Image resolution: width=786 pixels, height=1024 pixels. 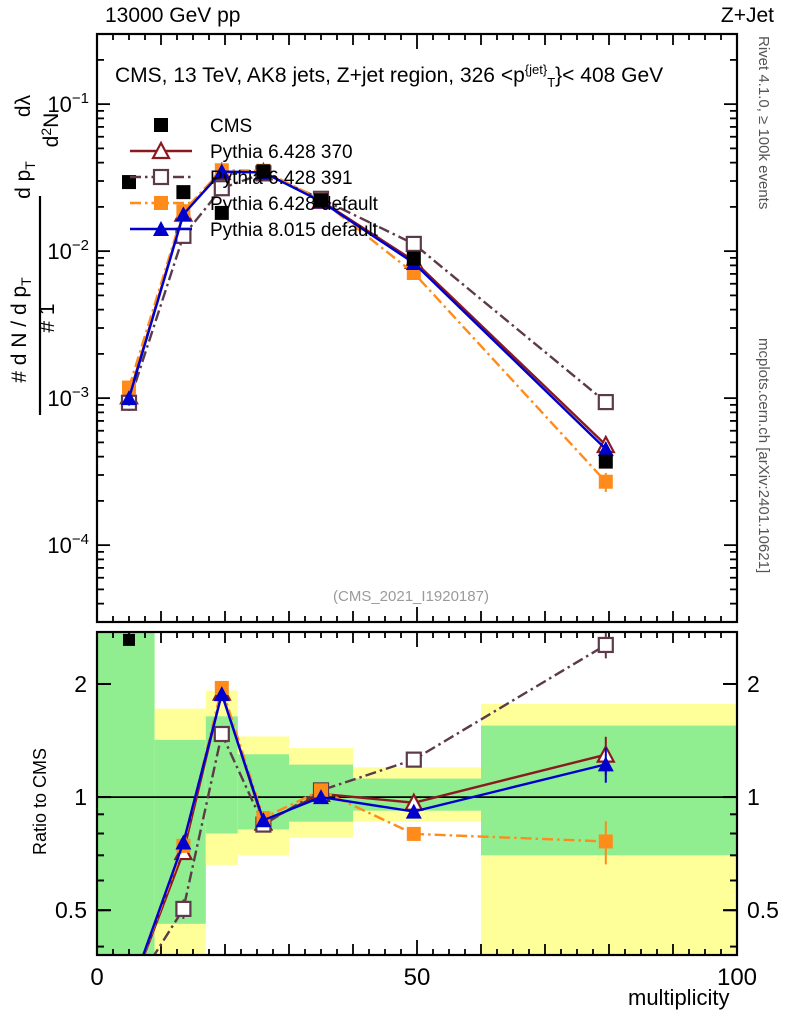 I want to click on svg-text: d2N, so click(x=50, y=130).